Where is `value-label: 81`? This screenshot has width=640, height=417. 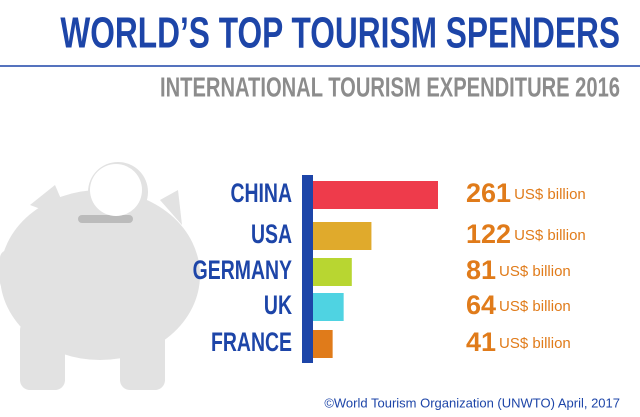
value-label: 81 is located at coordinates (481, 270).